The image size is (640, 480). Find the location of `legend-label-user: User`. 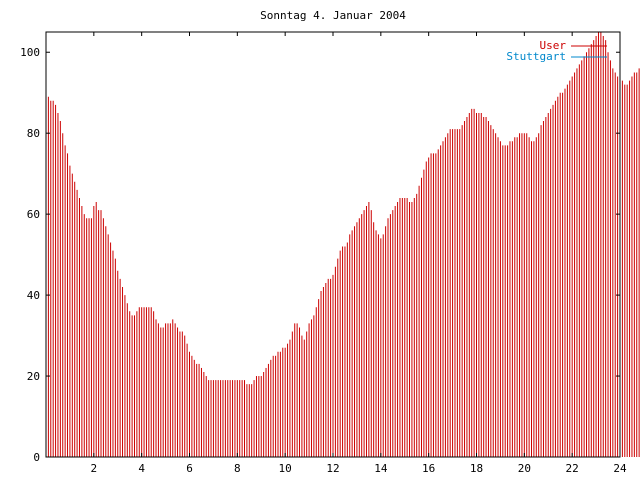

legend-label-user: User is located at coordinates (553, 45).